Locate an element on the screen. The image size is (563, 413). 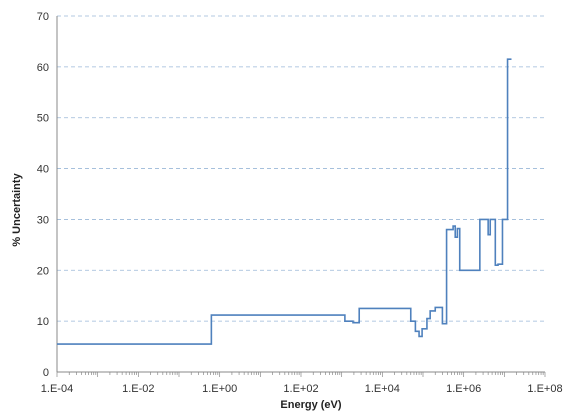
y-tick-label: 0 is located at coordinates (46, 373).